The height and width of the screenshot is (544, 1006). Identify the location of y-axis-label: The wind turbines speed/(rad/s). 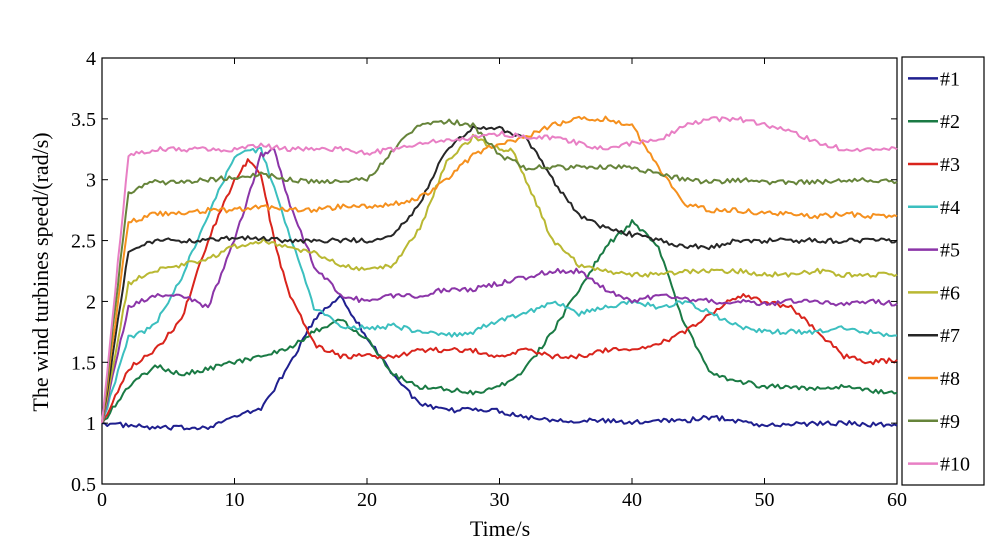
(40, 271).